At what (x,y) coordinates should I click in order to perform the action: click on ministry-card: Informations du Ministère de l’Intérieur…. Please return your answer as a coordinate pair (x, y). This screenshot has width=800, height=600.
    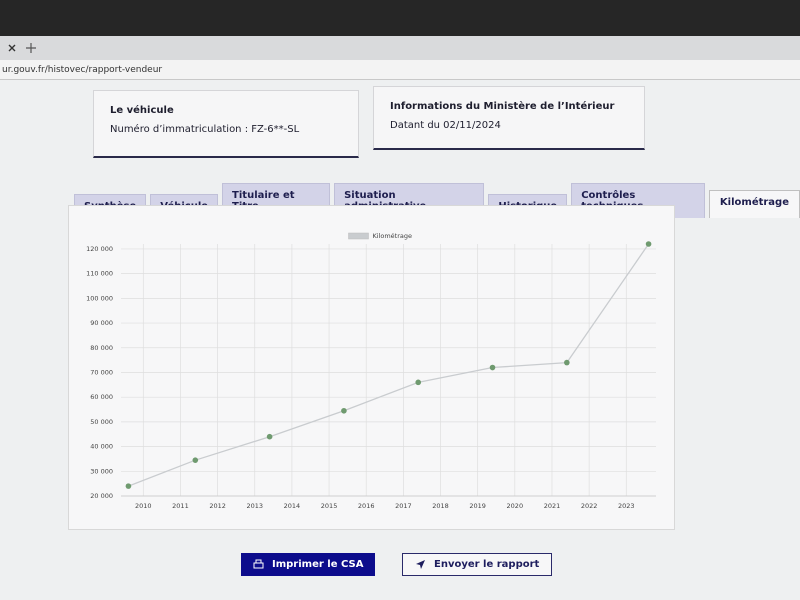
    Looking at the image, I should click on (509, 118).